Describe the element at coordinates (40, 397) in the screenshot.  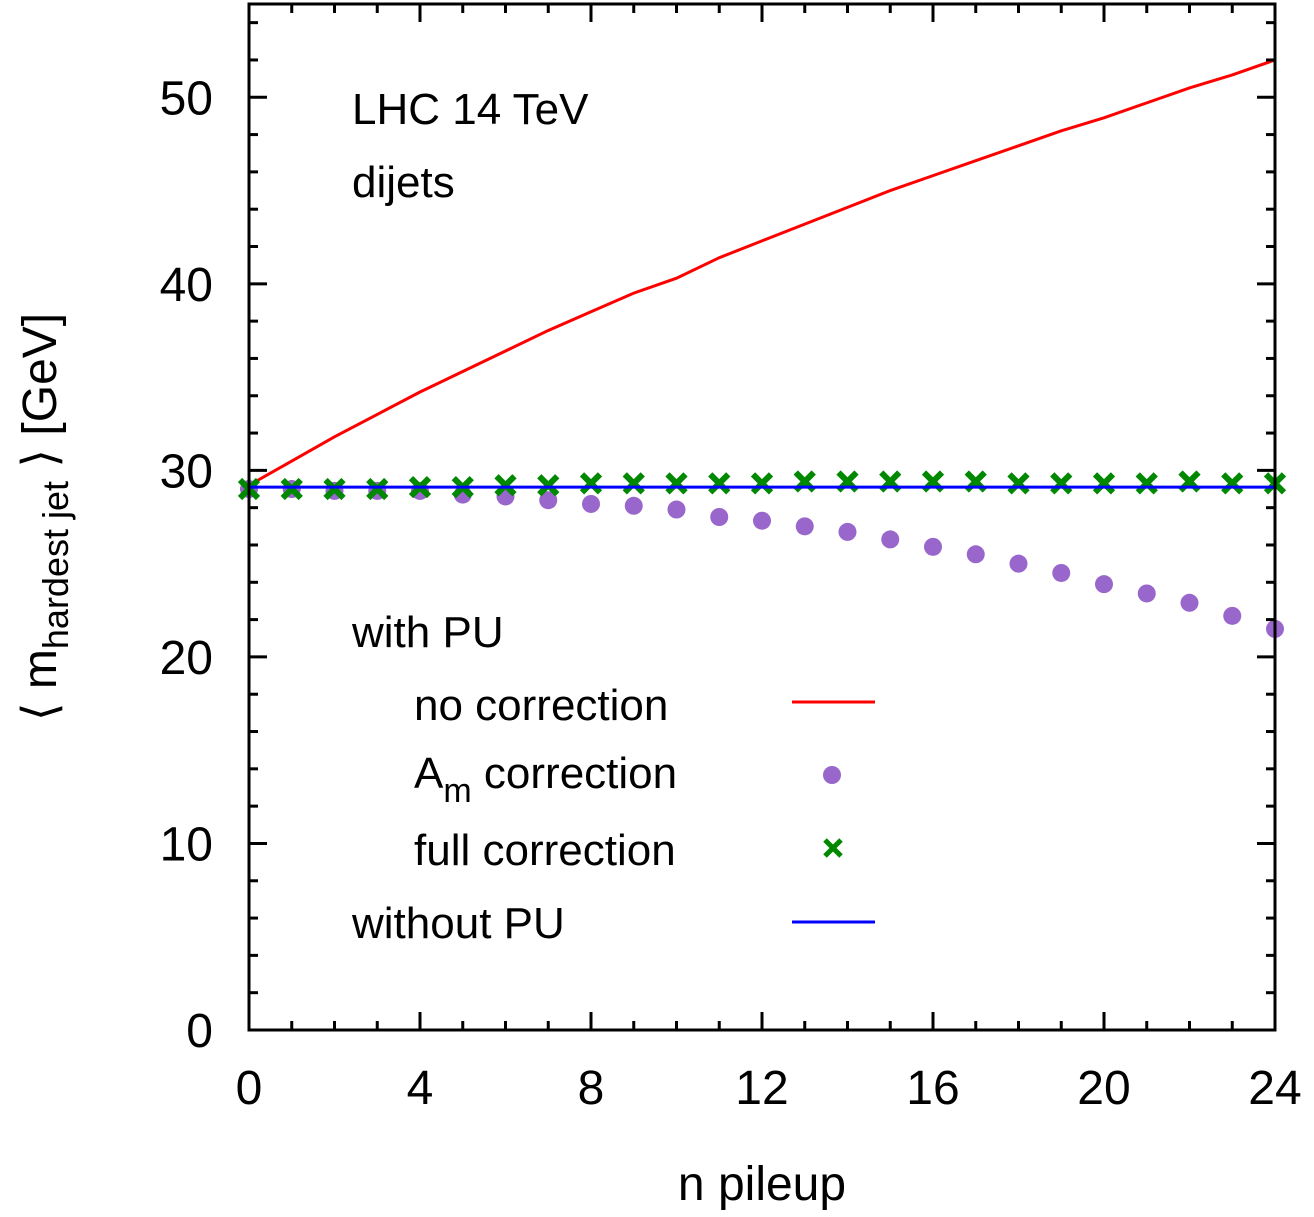
I see `y-axis-title-suffix: ⟩ [GeV]` at that location.